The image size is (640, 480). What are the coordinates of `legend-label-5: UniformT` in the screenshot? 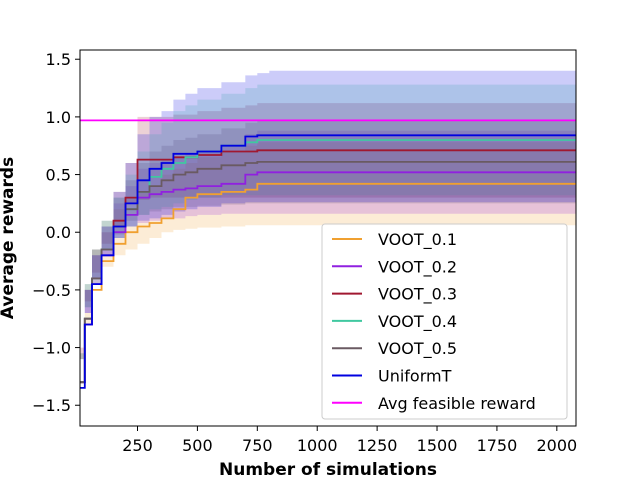 It's located at (415, 376).